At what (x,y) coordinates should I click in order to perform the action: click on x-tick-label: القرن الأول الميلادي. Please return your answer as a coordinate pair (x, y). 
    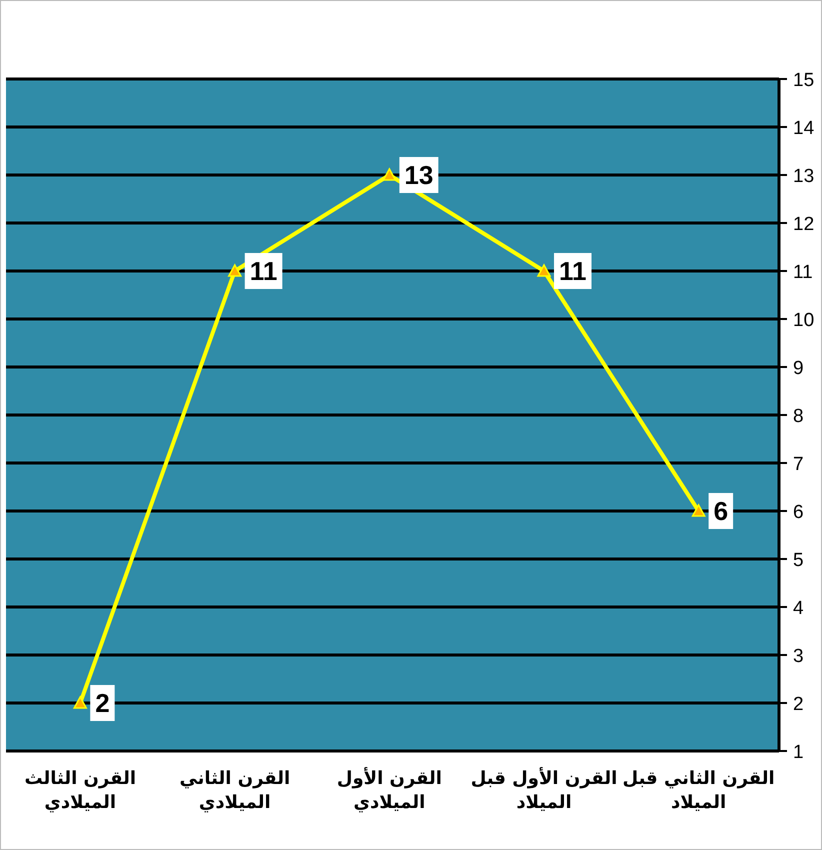
    Looking at the image, I should click on (389, 791).